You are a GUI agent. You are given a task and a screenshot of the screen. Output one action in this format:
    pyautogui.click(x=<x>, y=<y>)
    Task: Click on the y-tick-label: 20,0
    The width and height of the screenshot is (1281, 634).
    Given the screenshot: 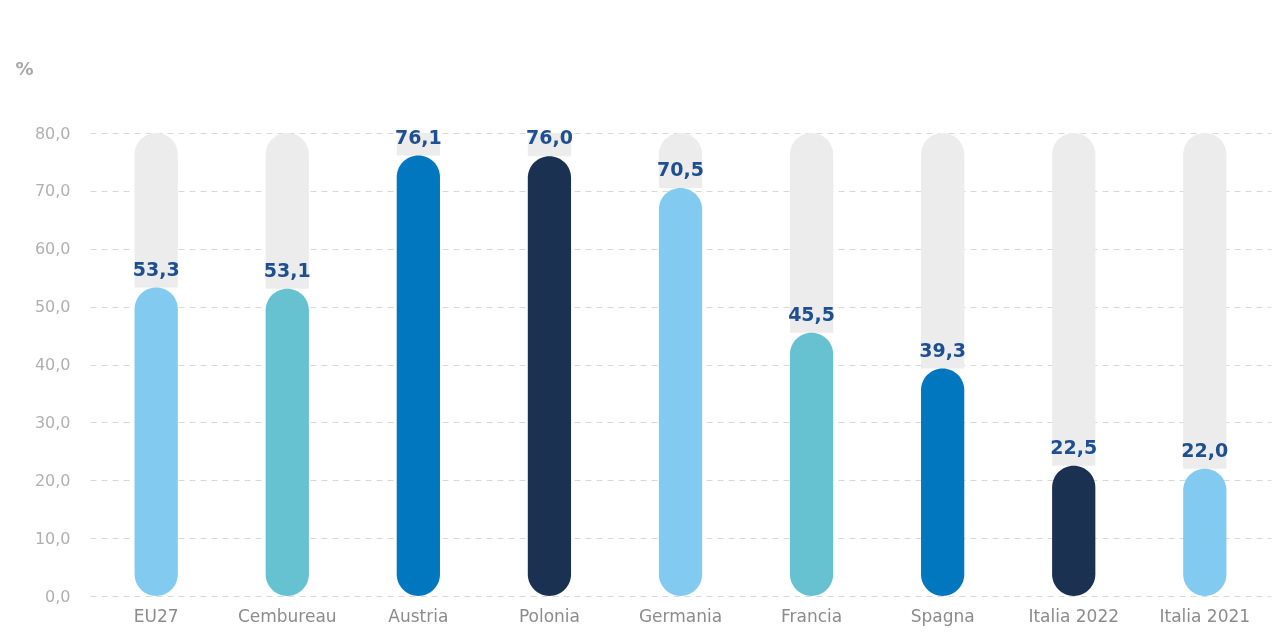 What is the action you would take?
    pyautogui.click(x=52, y=480)
    